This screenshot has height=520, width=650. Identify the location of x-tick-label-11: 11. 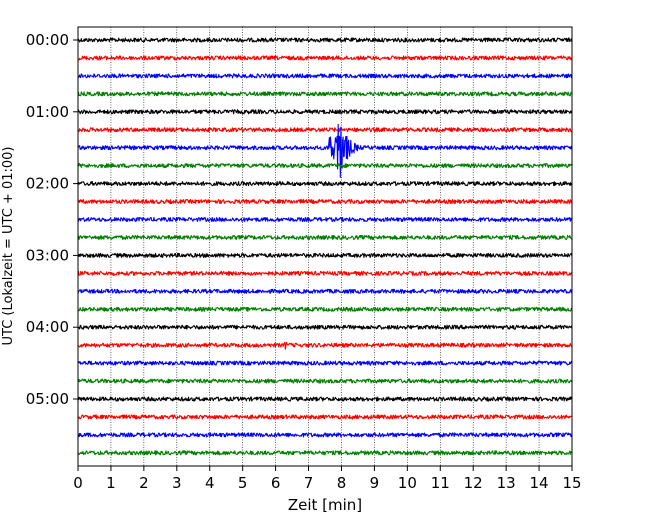
(440, 483).